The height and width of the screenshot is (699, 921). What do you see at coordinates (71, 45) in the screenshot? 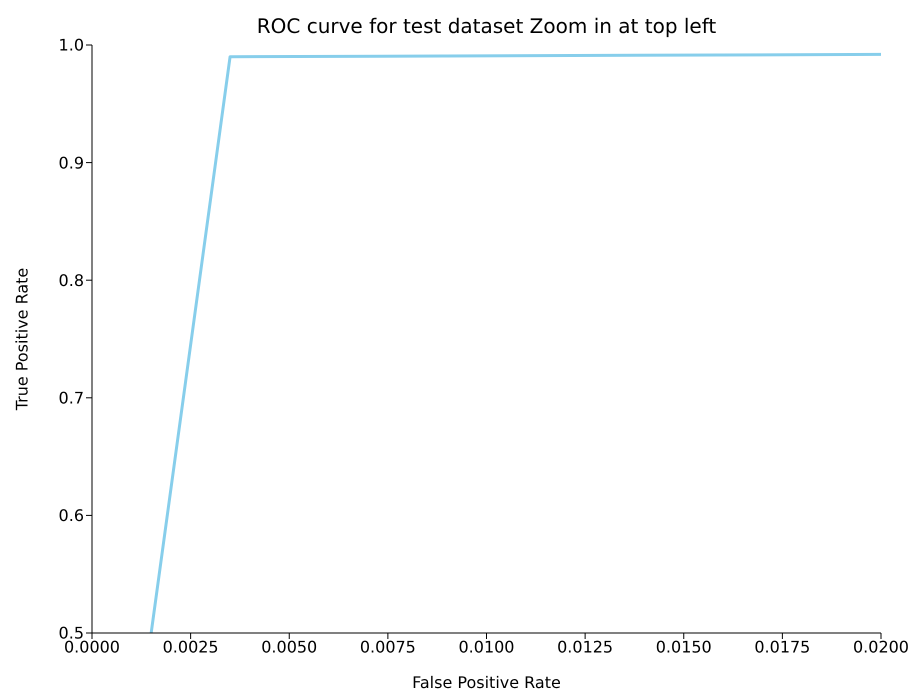
I see `y-tick-label: 1.0` at bounding box center [71, 45].